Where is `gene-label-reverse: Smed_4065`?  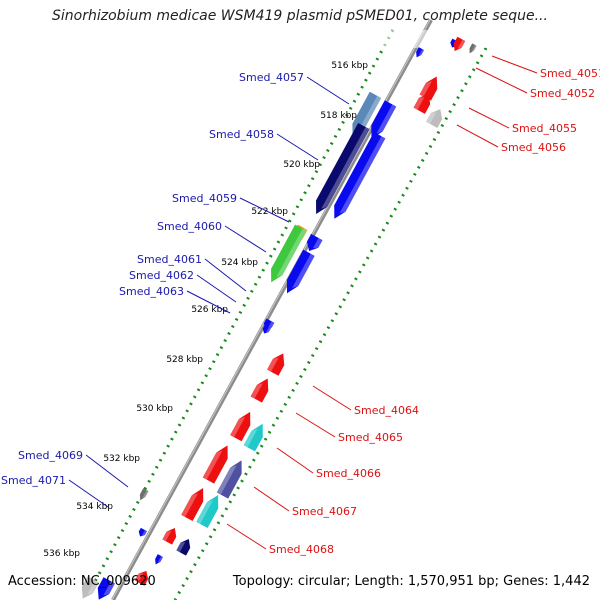 gene-label-reverse: Smed_4065 is located at coordinates (370, 437).